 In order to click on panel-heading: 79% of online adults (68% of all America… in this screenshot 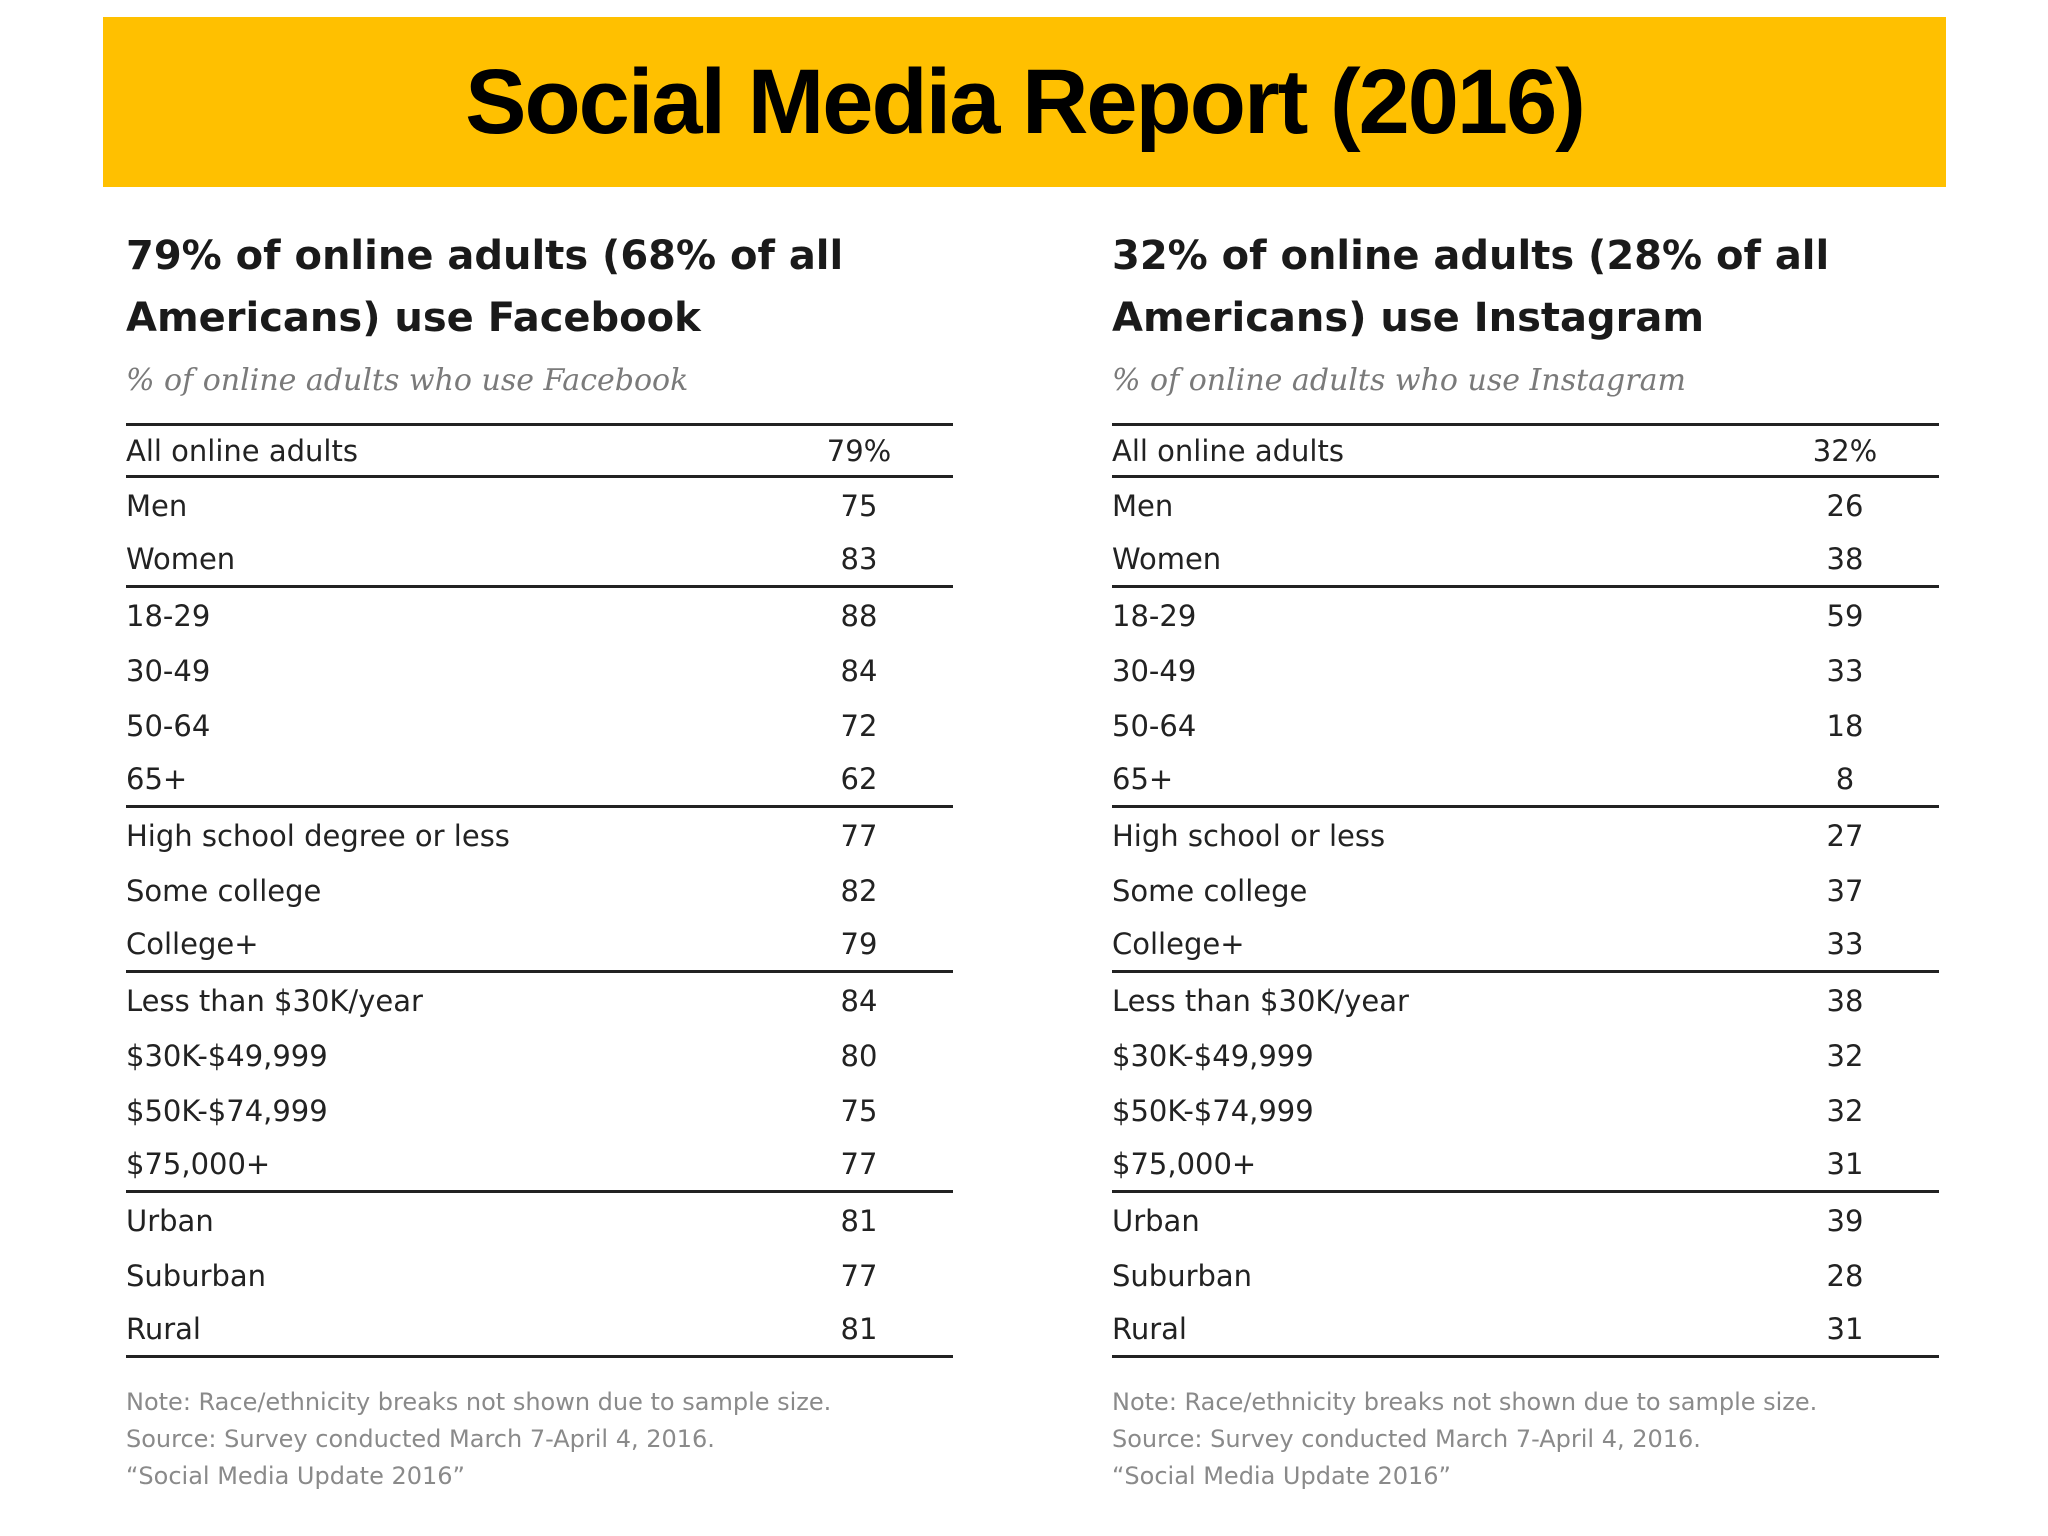, I will do `click(506, 287)`.